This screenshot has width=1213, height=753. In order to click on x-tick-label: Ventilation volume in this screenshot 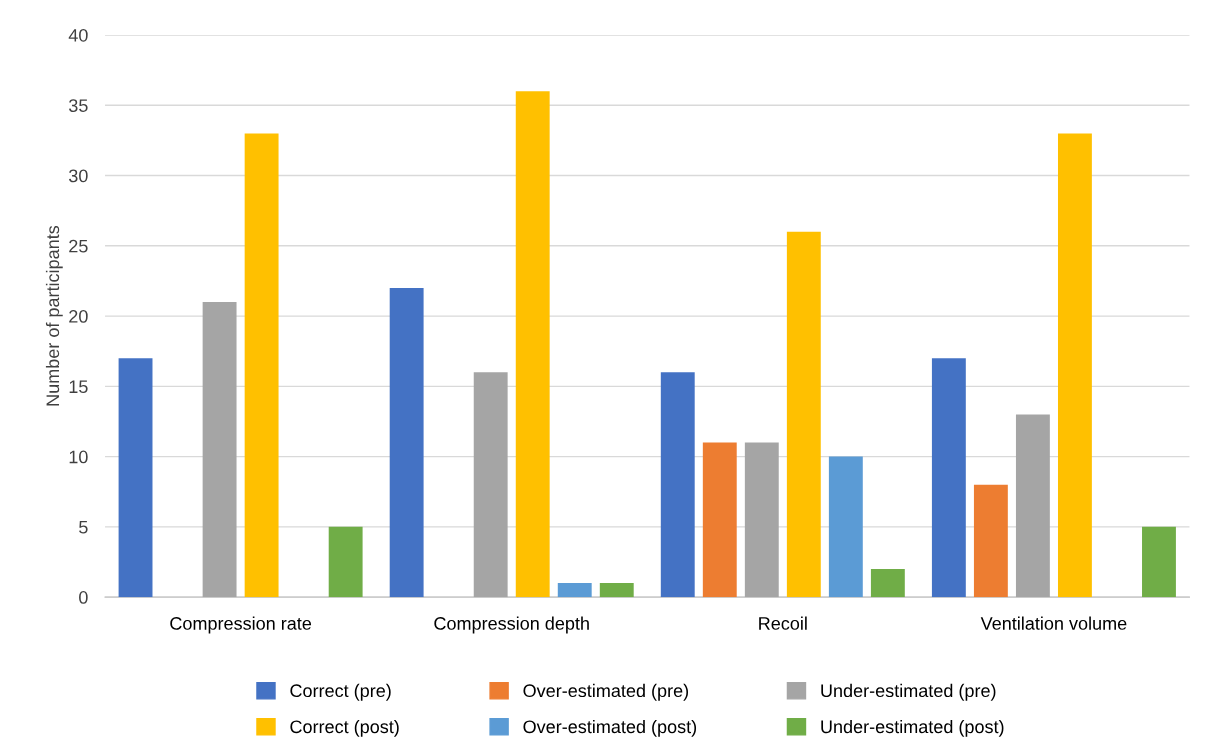, I will do `click(1053, 623)`.